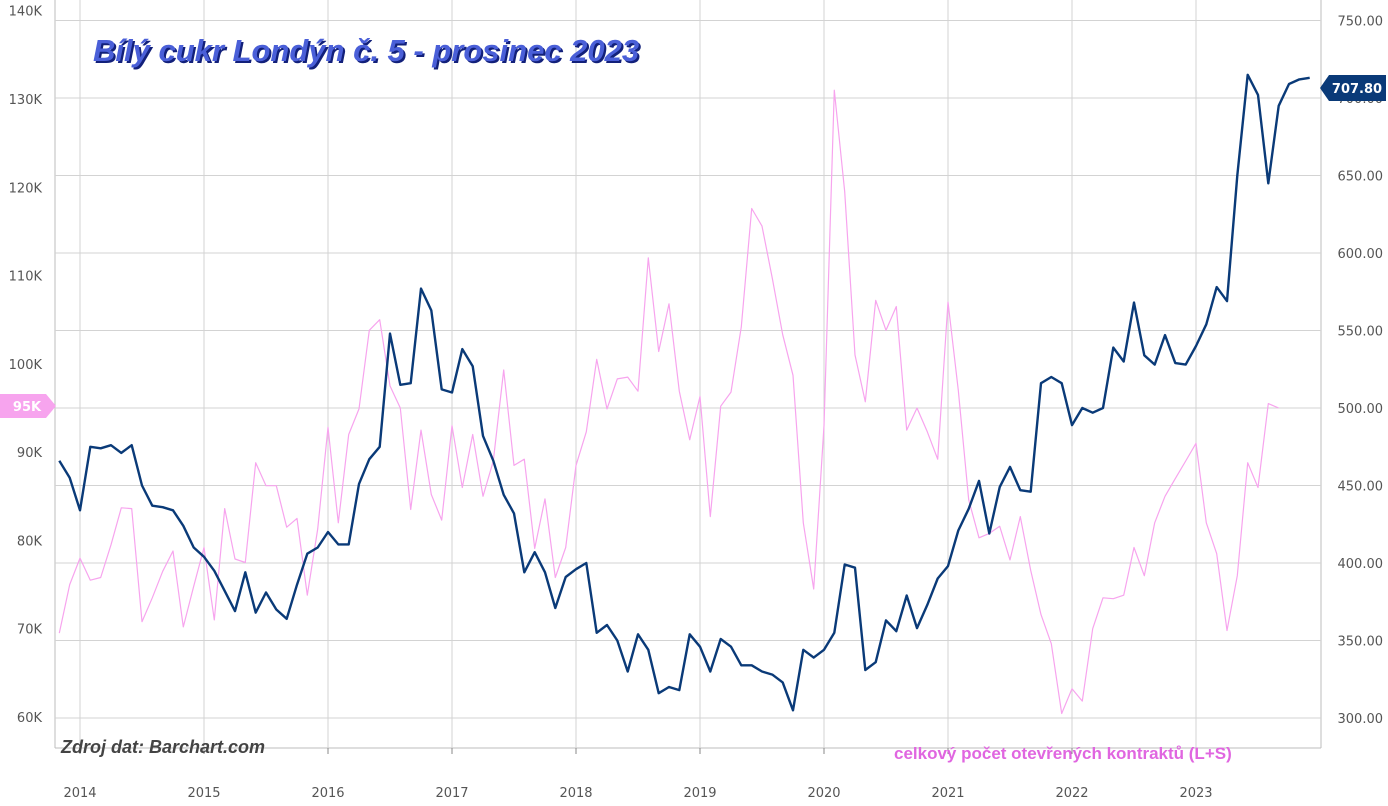 The height and width of the screenshot is (806, 1388). I want to click on x-axis-ticks: 2014 2015 2016 2017 2018 2019 2020 2021 2022 2023, so click(638, 774).